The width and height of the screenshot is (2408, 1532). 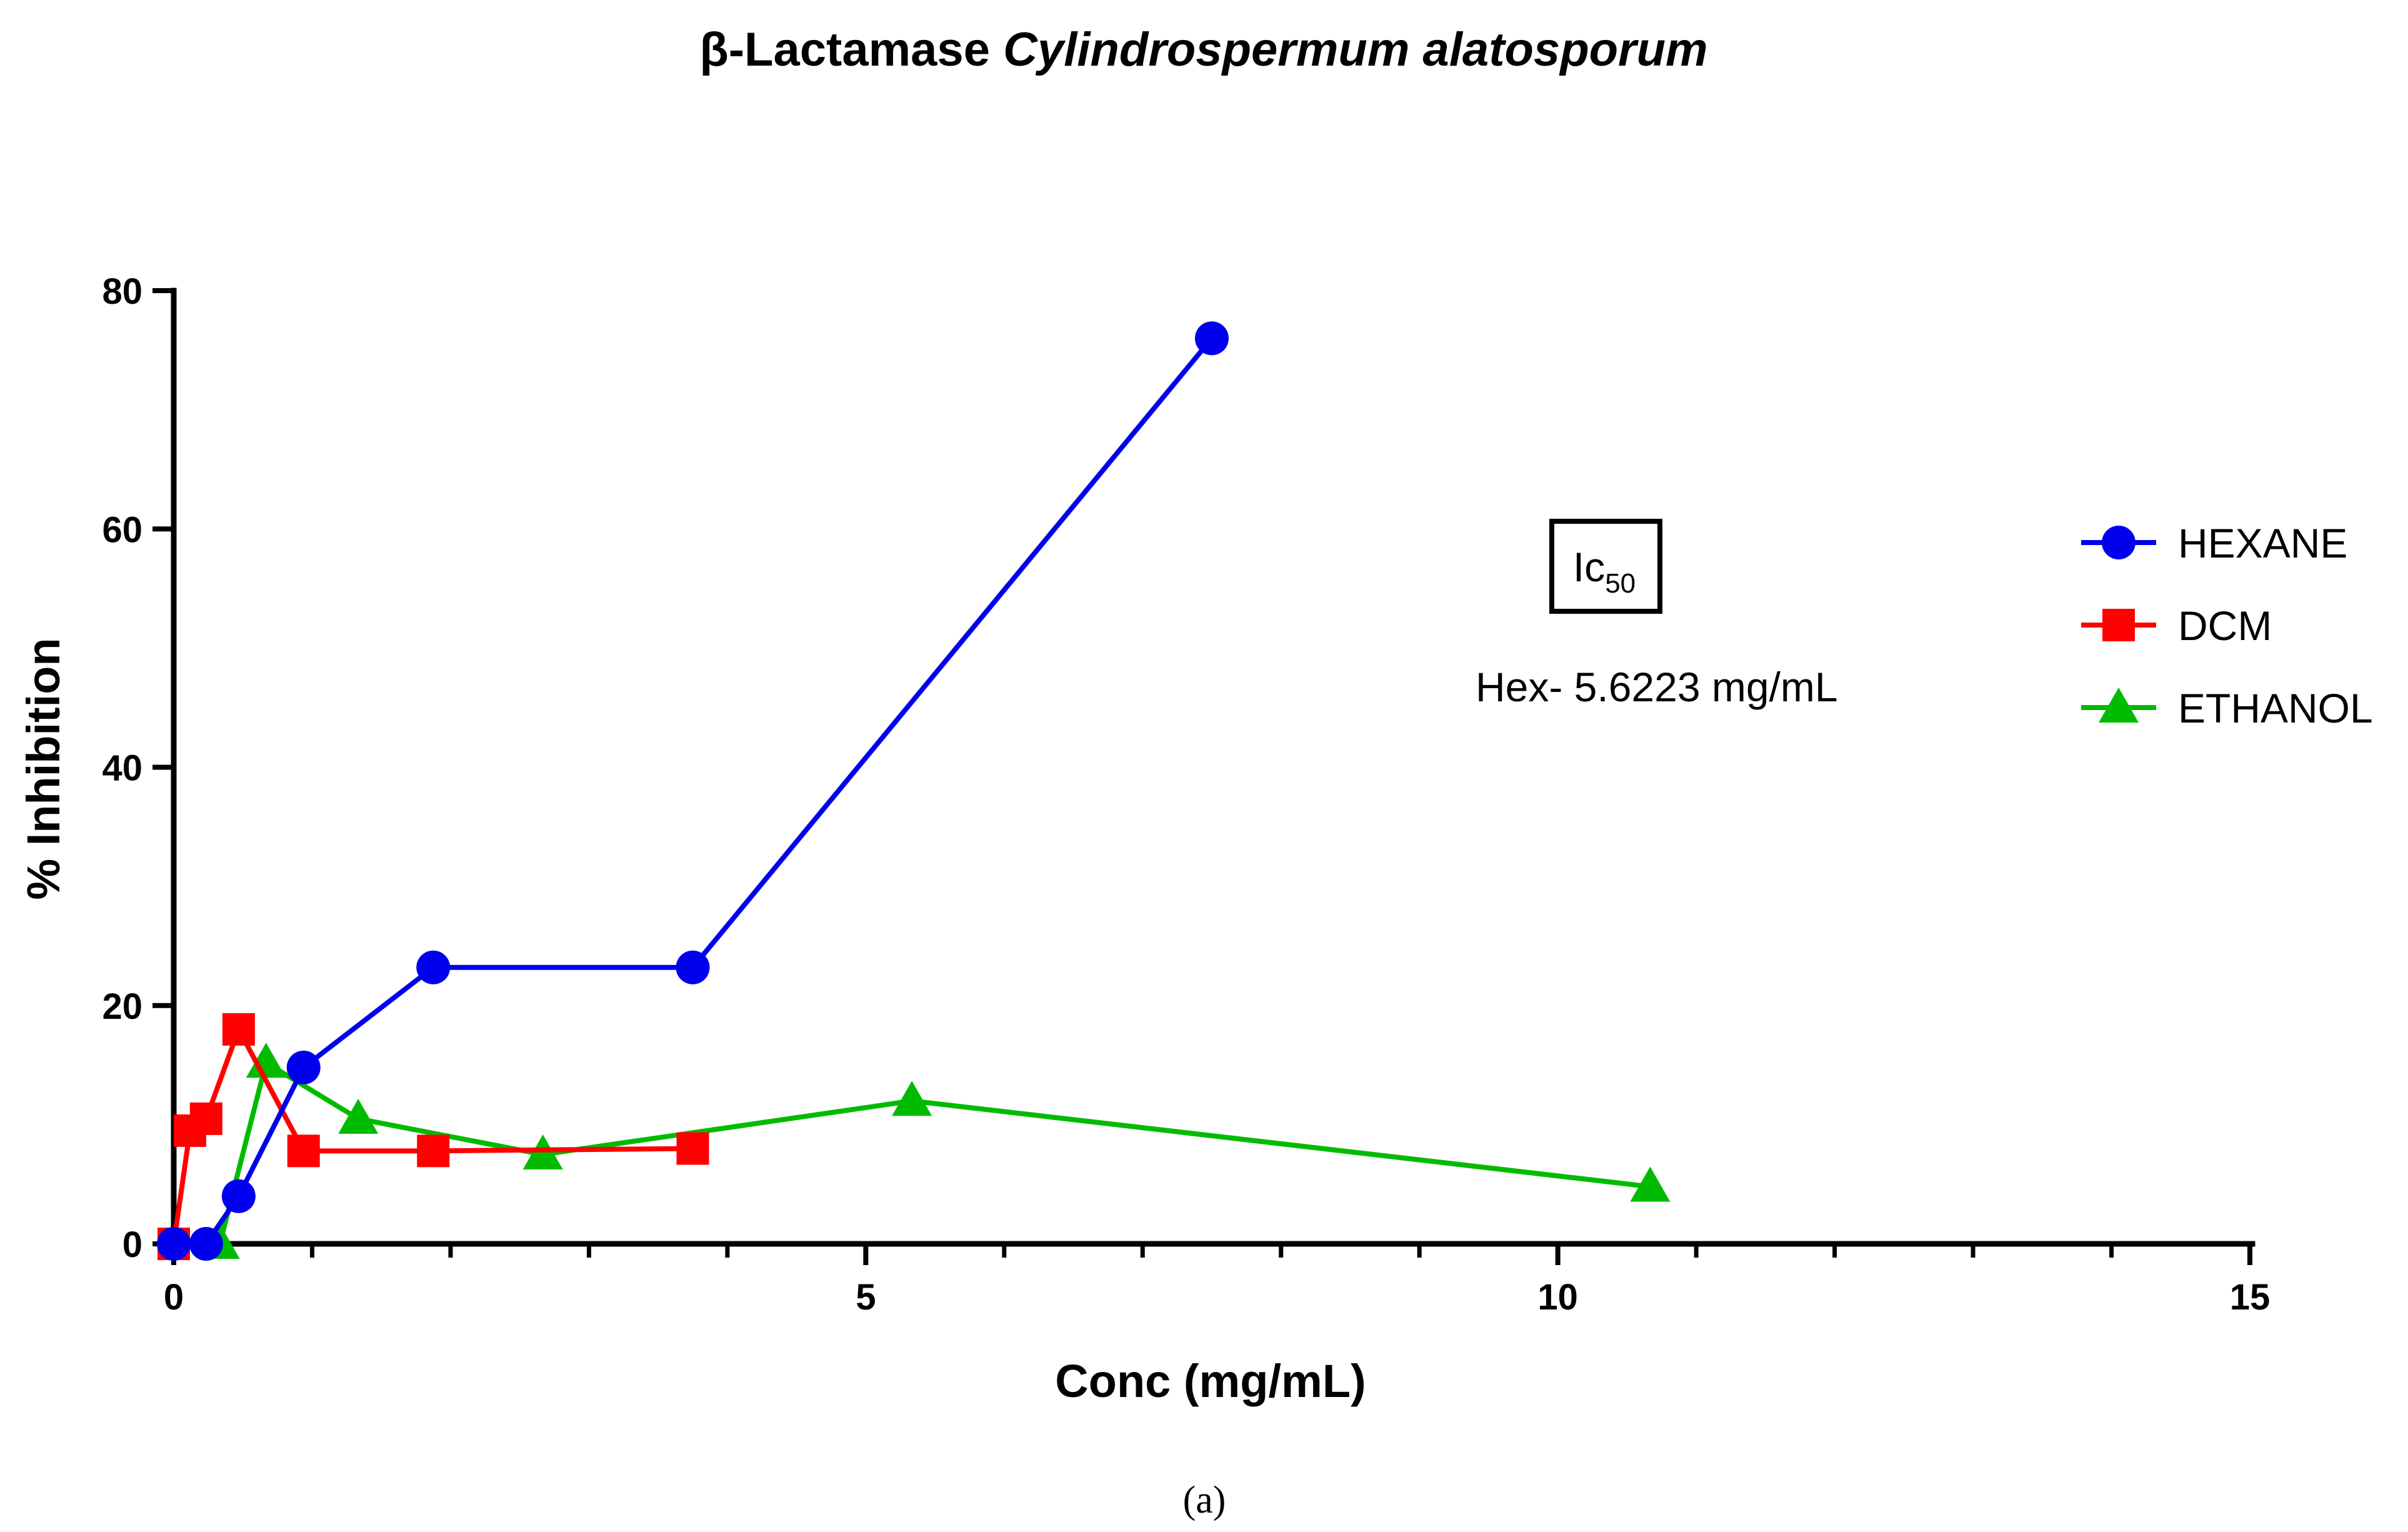 What do you see at coordinates (851, 49) in the screenshot?
I see `chart-title-prefix: β-Lactamase` at bounding box center [851, 49].